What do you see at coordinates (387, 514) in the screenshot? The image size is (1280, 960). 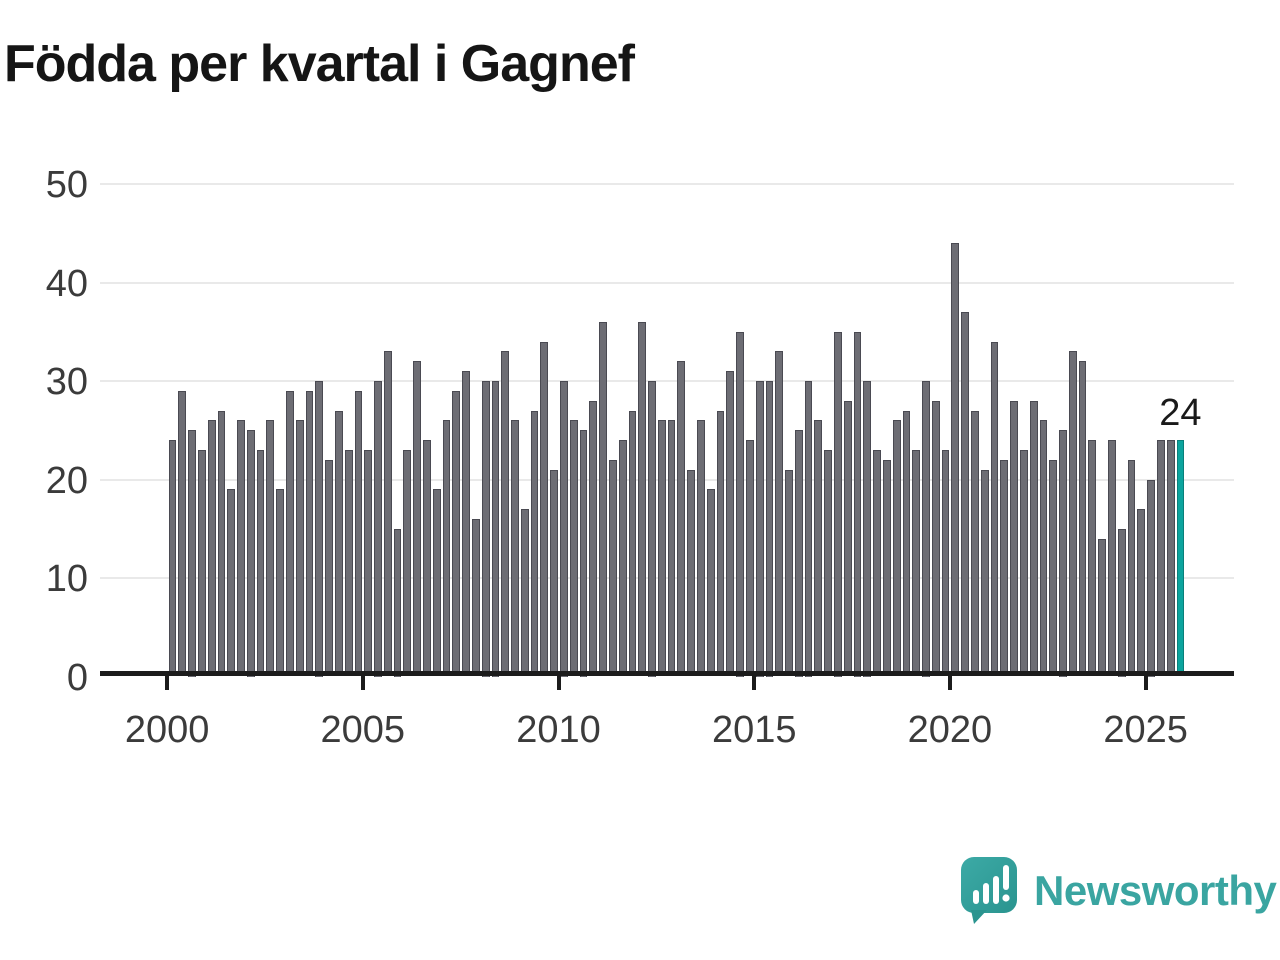 I see `bar-2005-Q3` at bounding box center [387, 514].